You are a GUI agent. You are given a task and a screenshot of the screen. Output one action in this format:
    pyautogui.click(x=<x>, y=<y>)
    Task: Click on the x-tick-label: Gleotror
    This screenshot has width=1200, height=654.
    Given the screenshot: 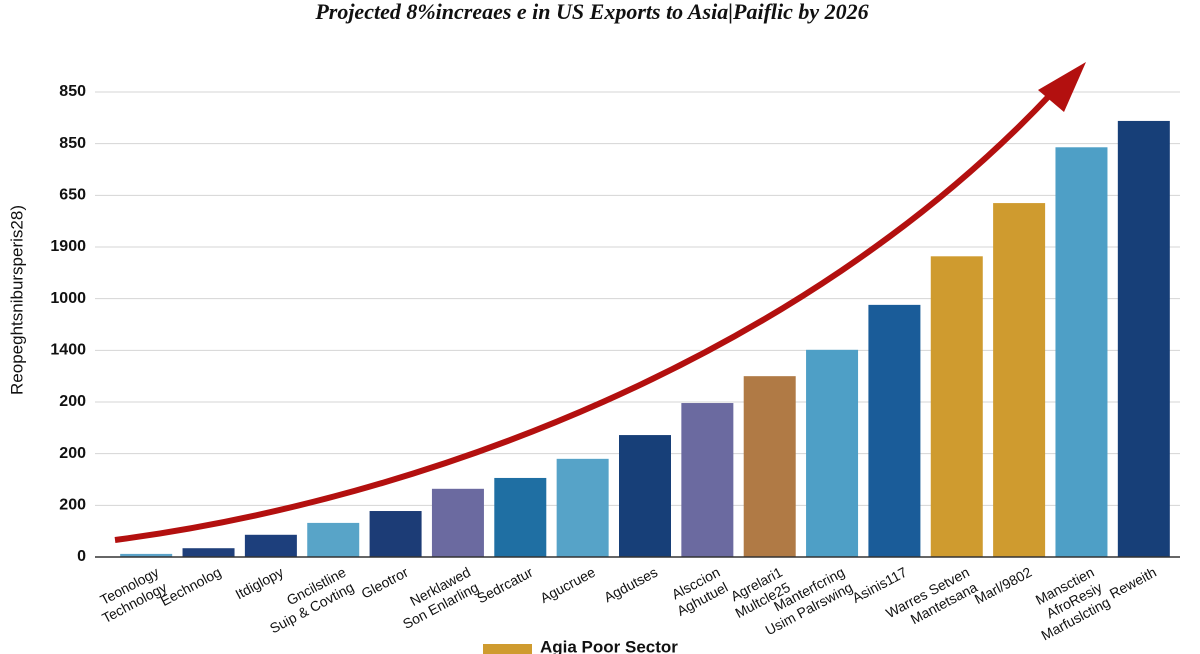 What is the action you would take?
    pyautogui.click(x=385, y=583)
    